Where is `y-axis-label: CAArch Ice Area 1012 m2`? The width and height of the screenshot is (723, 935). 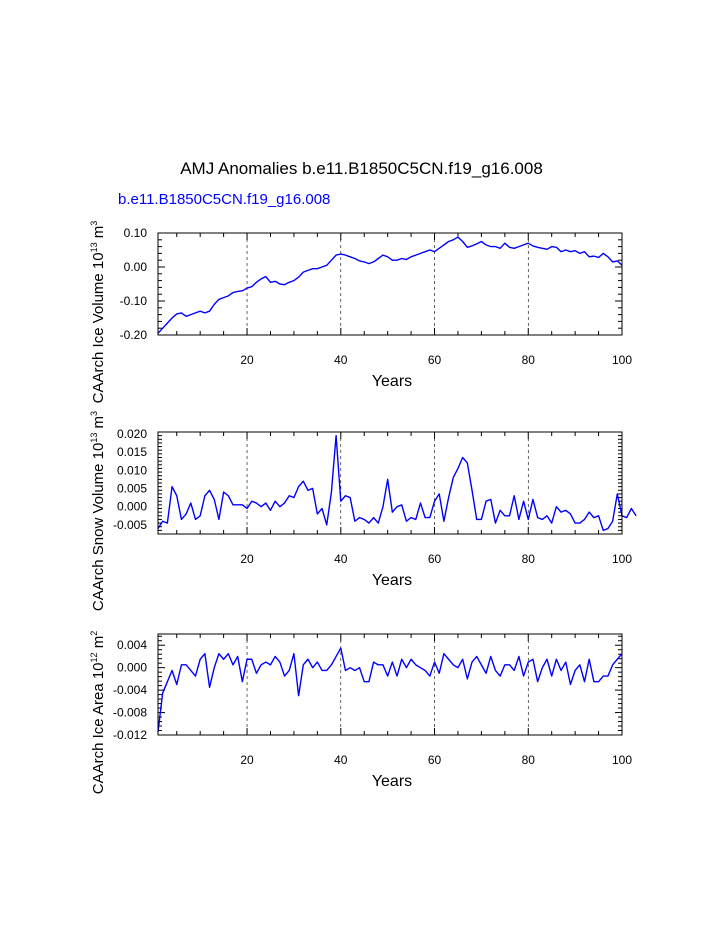 y-axis-label: CAArch Ice Area 1012 m2 is located at coordinates (98, 712).